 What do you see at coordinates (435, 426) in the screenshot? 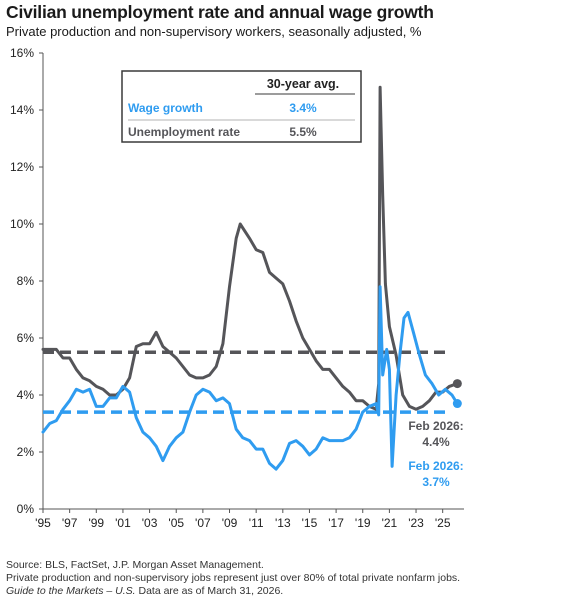
I see `annotation-unemployment-date: Feb 2026:` at bounding box center [435, 426].